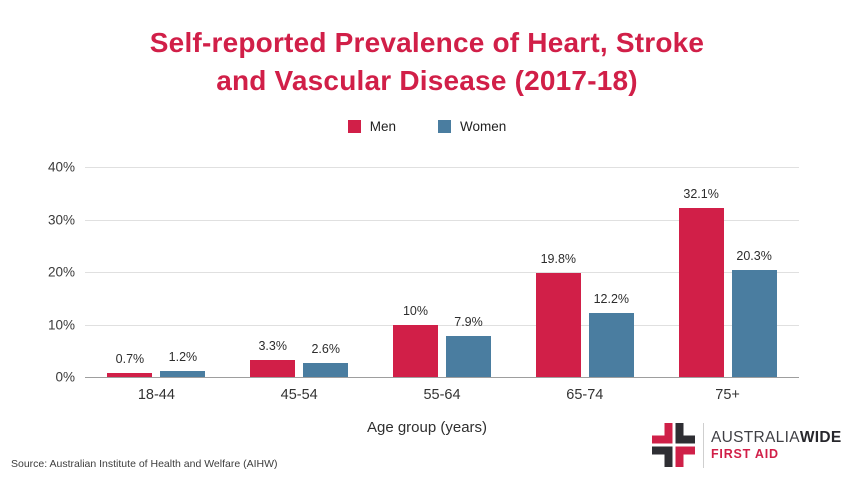 This screenshot has height=483, width=854. Describe the element at coordinates (585, 395) in the screenshot. I see `x-axis-tick-65-74: 65-74` at that location.